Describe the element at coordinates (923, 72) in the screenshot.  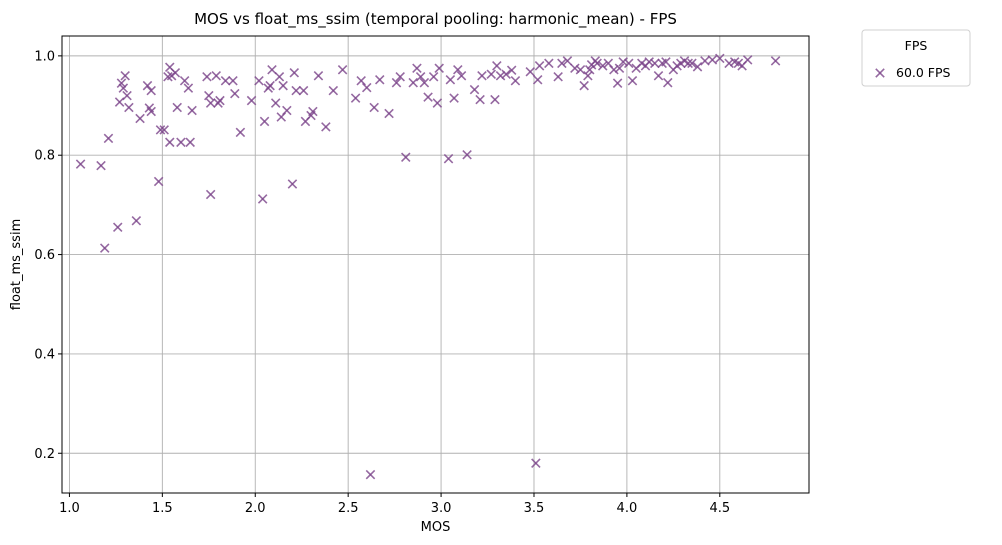
I see `legend-entry-label: 60.0 FPS` at that location.